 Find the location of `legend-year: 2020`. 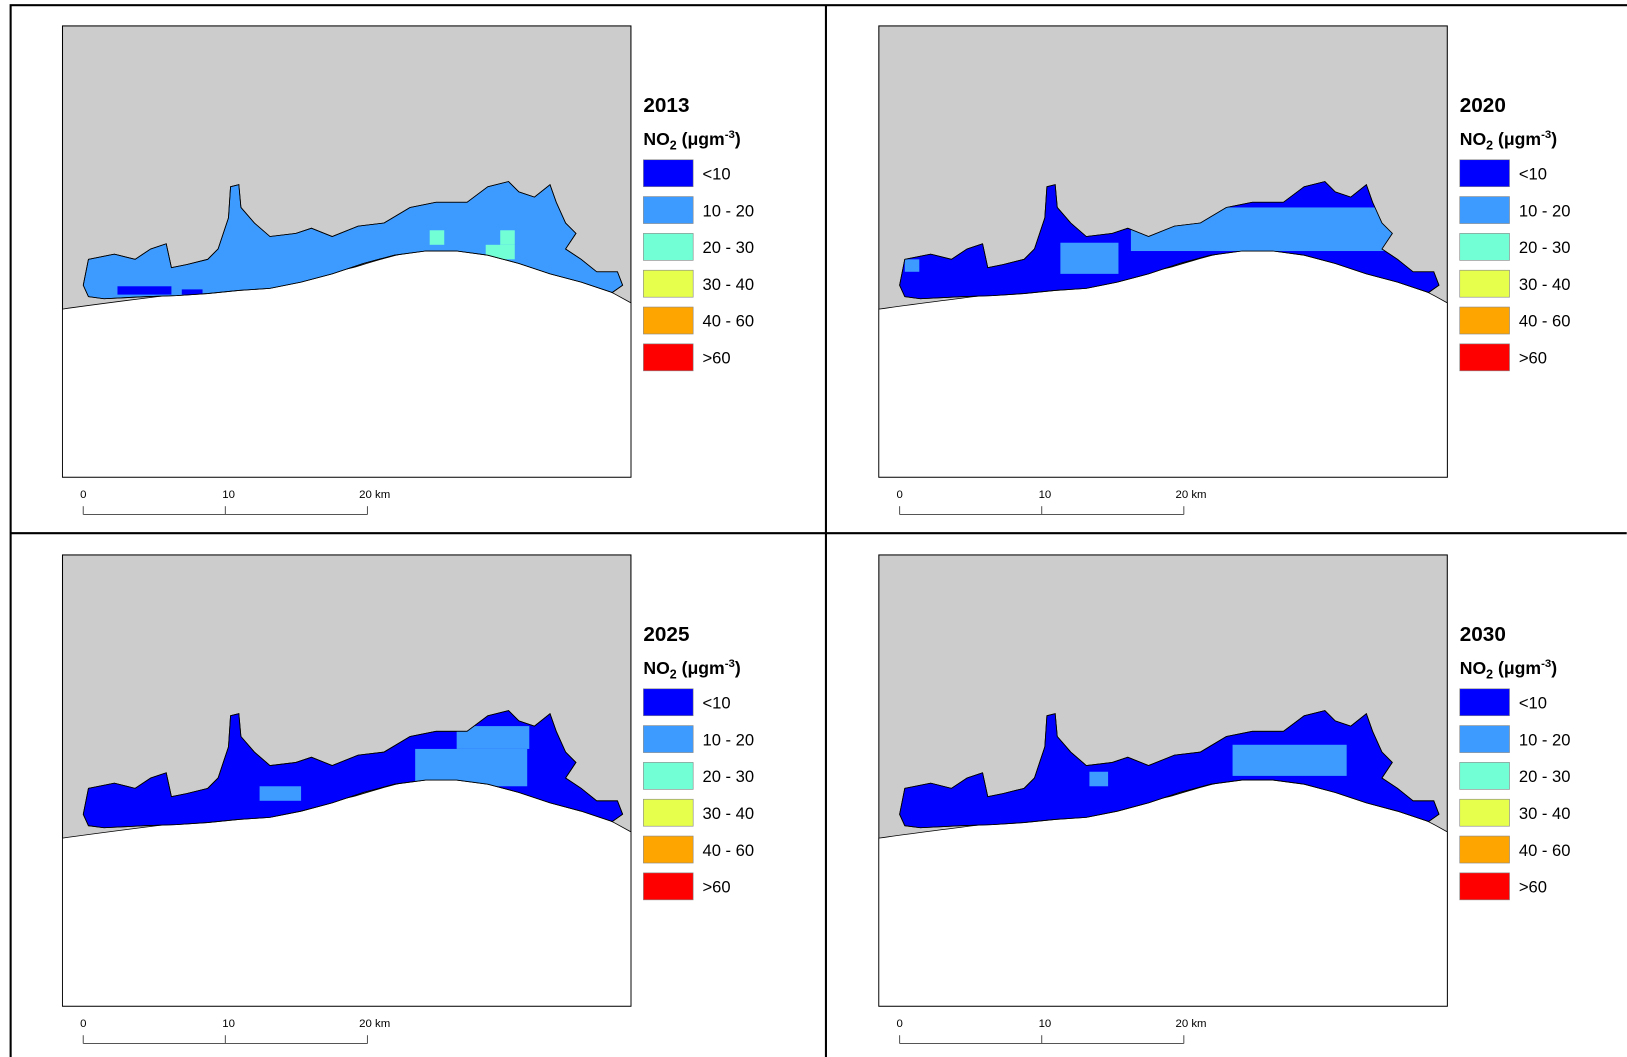

legend-year: 2020 is located at coordinates (1483, 105).